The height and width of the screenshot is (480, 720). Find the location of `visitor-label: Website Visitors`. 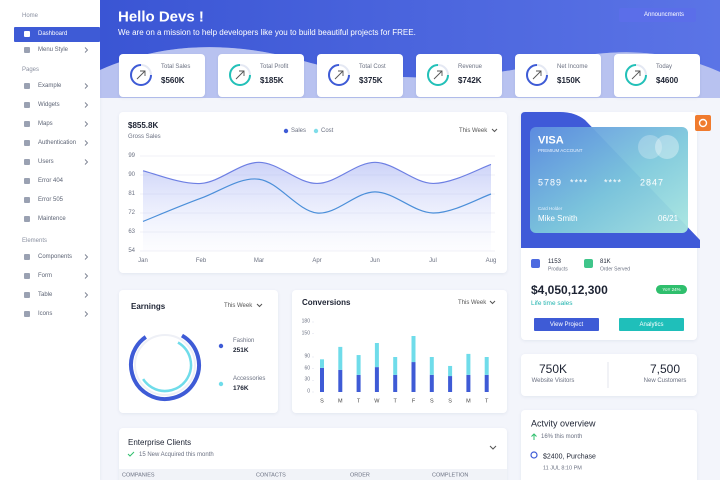

visitor-label: Website Visitors is located at coordinates (553, 381).